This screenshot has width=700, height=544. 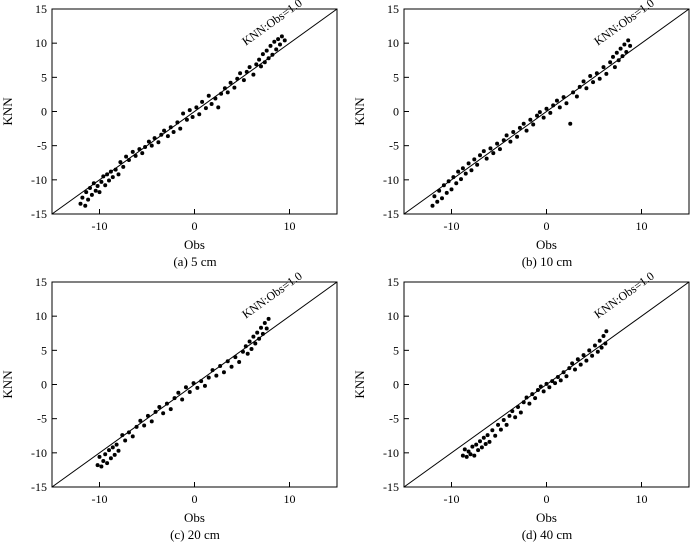 What do you see at coordinates (39, 453) in the screenshot?
I see `panel-c-y-tick-label: -10` at bounding box center [39, 453].